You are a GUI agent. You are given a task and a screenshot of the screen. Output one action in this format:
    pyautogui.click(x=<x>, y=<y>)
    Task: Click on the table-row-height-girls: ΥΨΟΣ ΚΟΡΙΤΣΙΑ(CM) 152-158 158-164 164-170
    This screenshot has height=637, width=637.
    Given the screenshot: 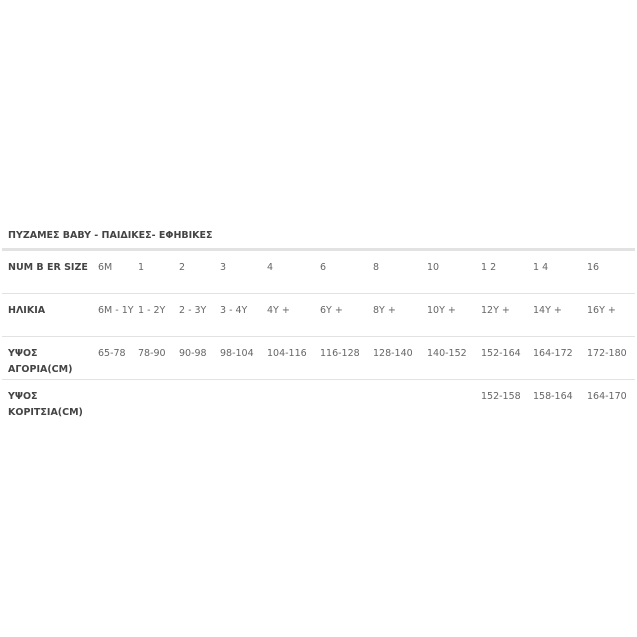 What is the action you would take?
    pyautogui.click(x=318, y=401)
    